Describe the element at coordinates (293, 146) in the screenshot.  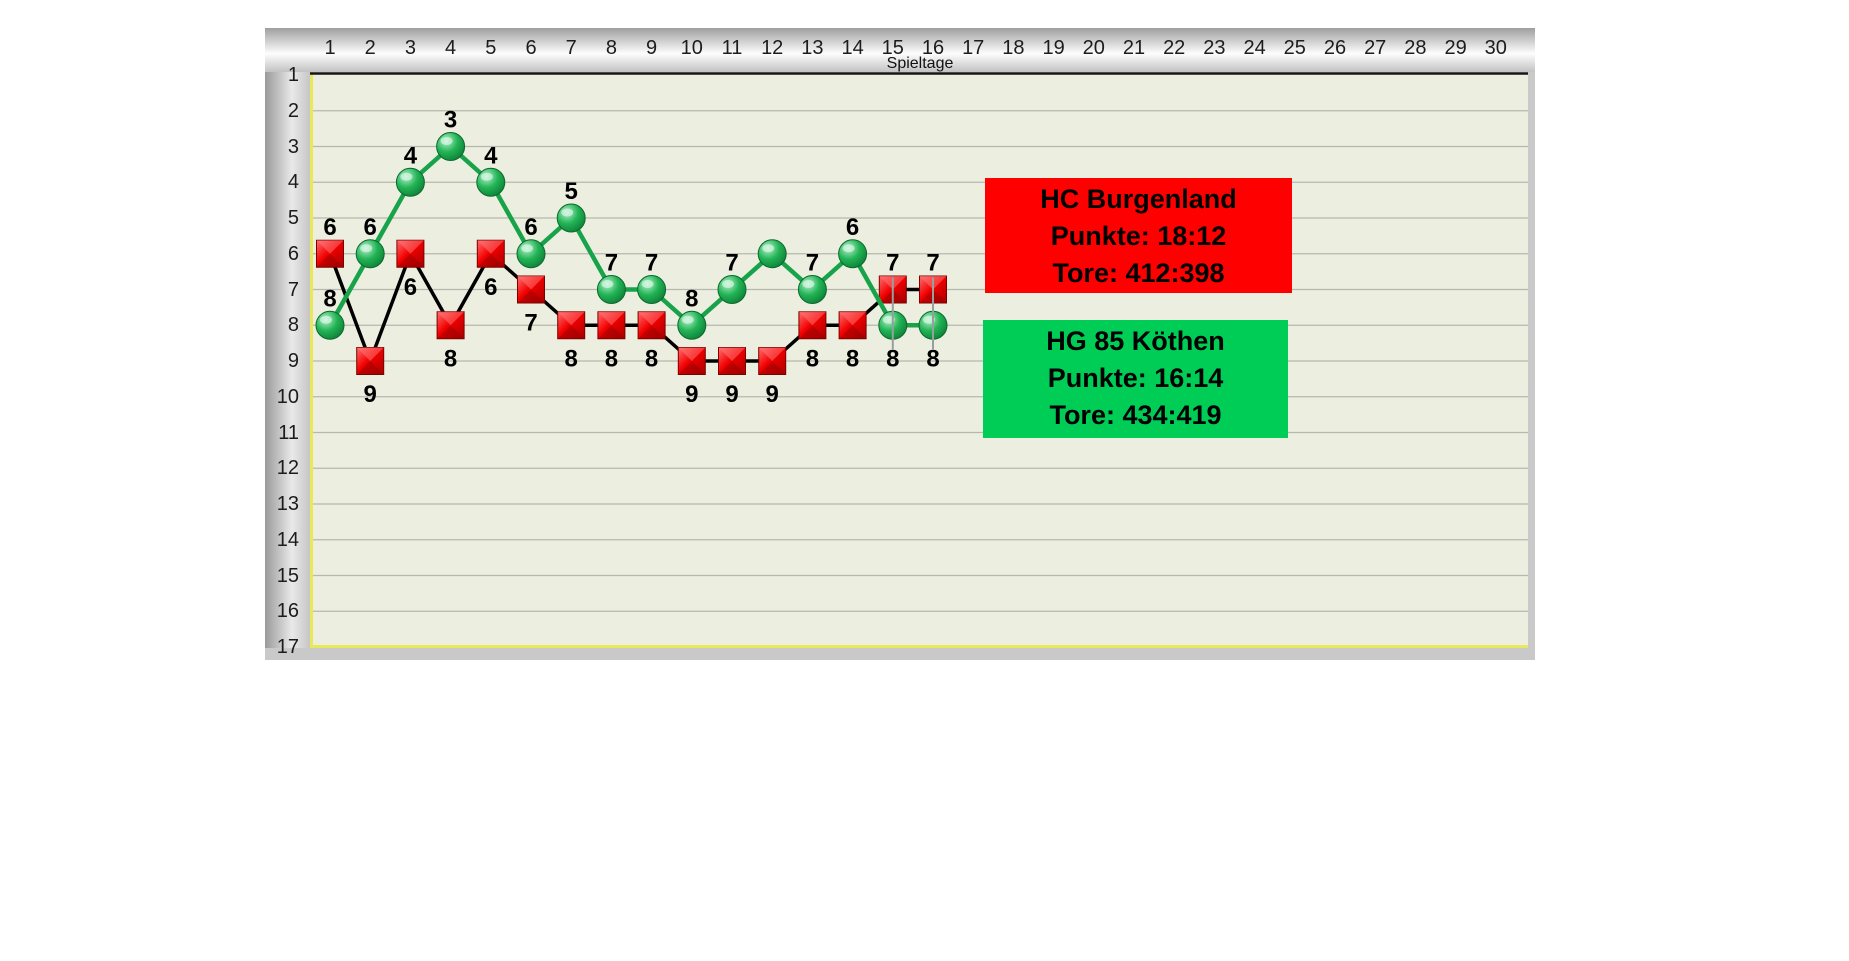
I see `y-tick-3: 3` at that location.